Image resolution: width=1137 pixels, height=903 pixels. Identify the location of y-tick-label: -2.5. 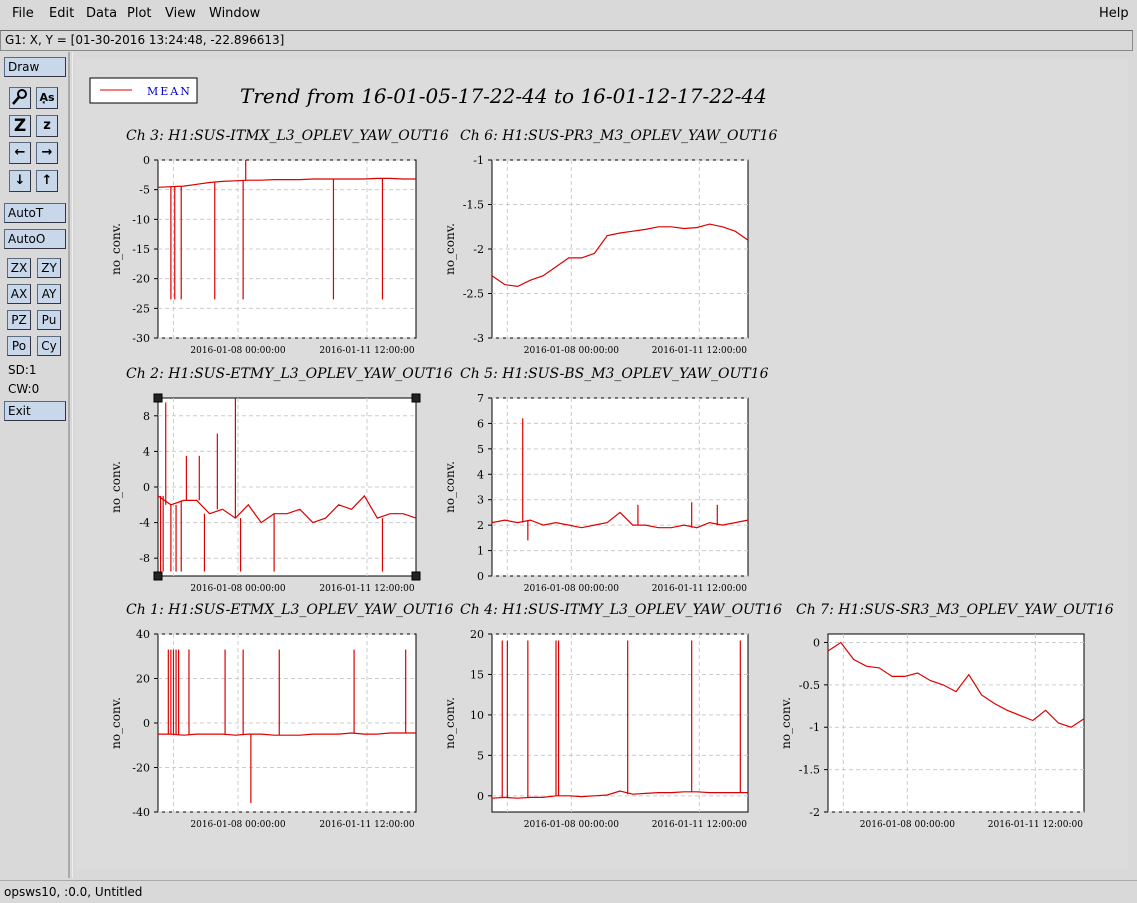
(473, 294).